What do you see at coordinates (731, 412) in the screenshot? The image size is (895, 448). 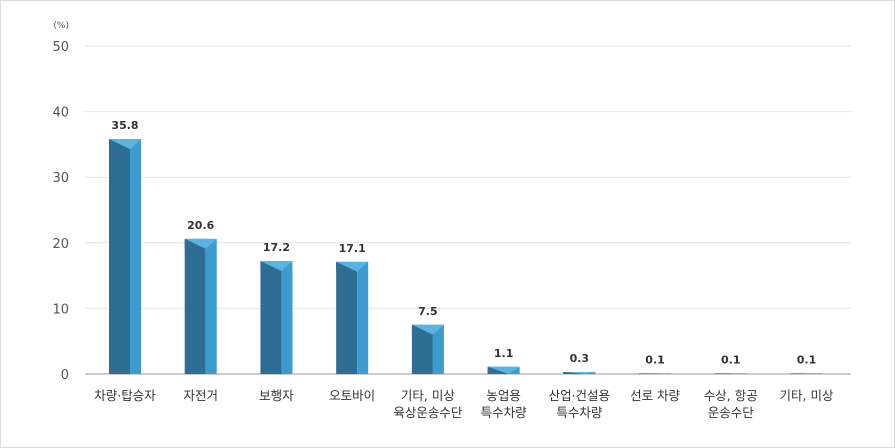 I see `x-category-label: 운송수단` at bounding box center [731, 412].